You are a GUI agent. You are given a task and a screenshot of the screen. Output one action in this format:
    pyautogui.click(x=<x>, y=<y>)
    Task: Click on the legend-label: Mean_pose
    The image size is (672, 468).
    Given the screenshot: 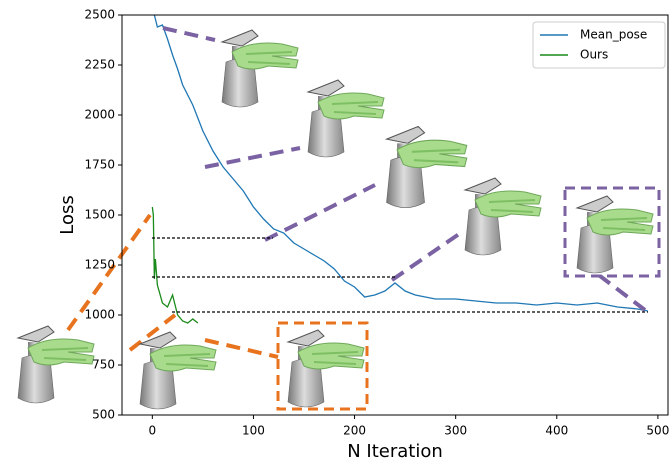 What is the action you would take?
    pyautogui.click(x=613, y=35)
    